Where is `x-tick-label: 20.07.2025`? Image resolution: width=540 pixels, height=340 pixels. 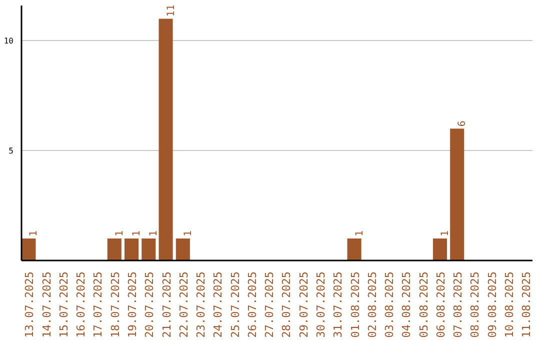 x-tick-label: 20.07.2025 is located at coordinates (149, 304).